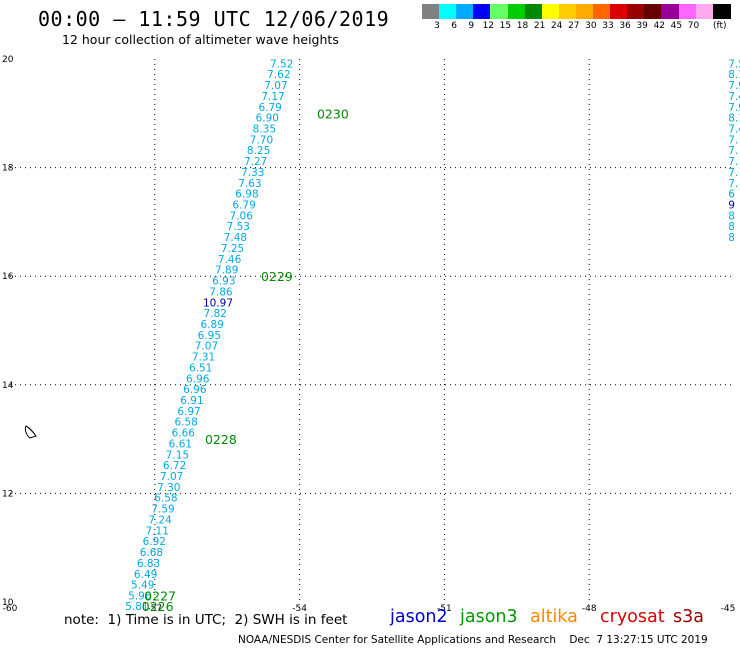 Image resolution: width=740 pixels, height=650 pixels. Describe the element at coordinates (174, 466) in the screenshot. I see `swh-value: 6.72` at that location.